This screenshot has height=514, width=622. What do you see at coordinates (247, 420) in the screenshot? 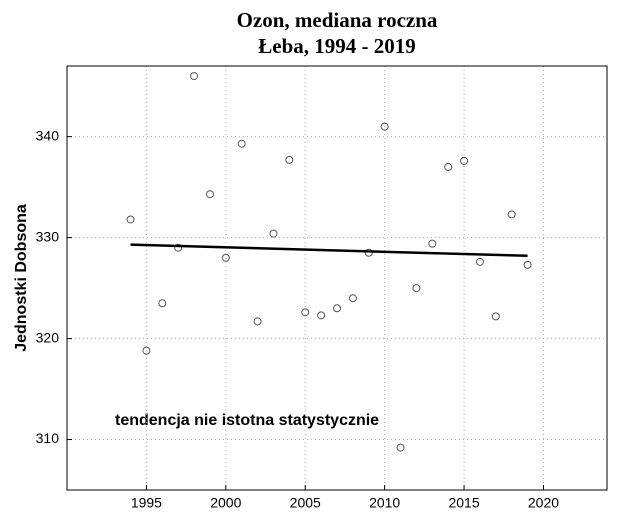
I see `annotation: tendencja nie istotna statystycznie` at bounding box center [247, 420].